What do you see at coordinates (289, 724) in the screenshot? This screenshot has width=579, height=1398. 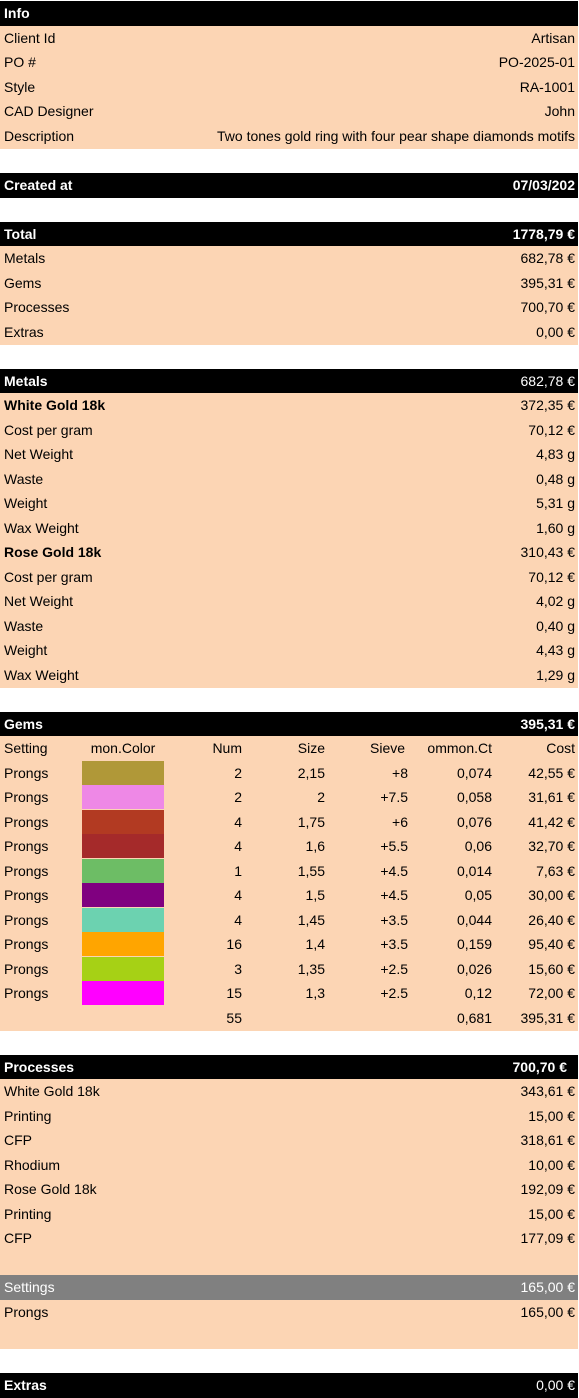 I see `section-header: Gems 395,31 €` at bounding box center [289, 724].